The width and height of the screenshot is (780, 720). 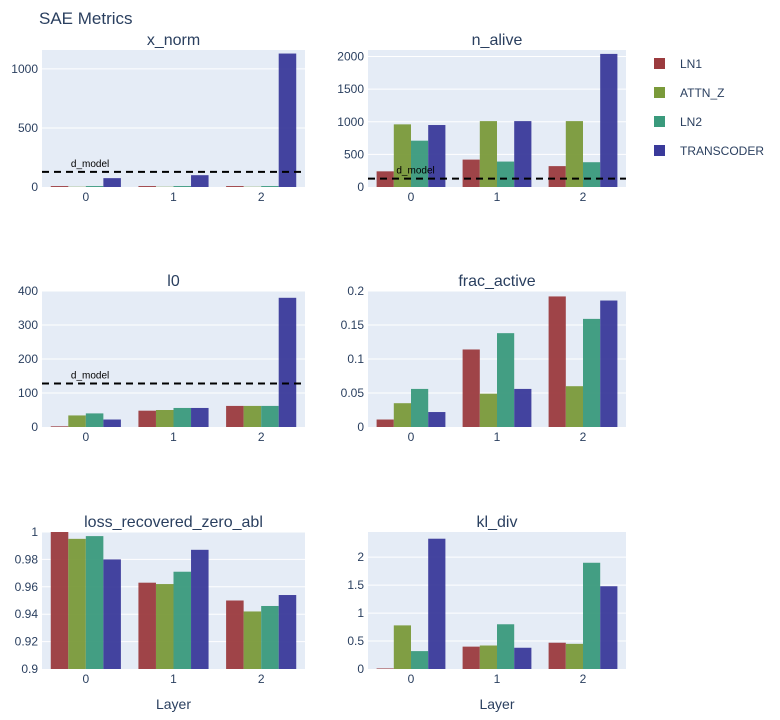 I want to click on subplot-n-alive: 0 500 1000 1500 2000 0 1 2 d_model n_alive, so click(x=481, y=118).